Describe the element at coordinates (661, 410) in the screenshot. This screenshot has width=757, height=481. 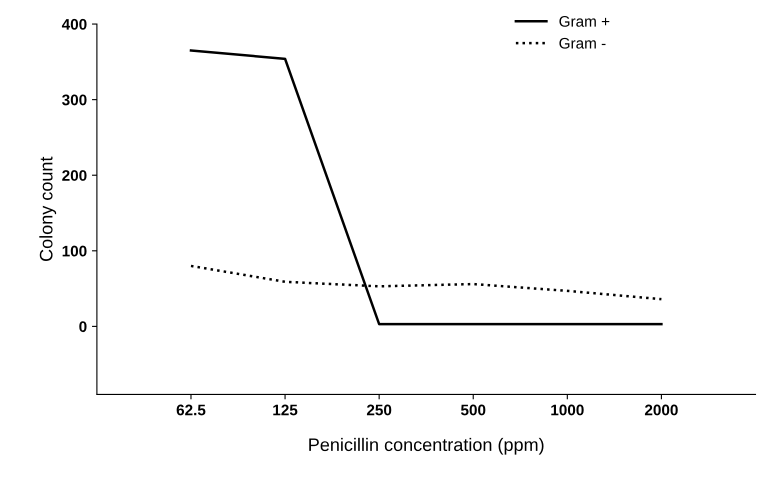
I see `x-tick-label: 2000` at that location.